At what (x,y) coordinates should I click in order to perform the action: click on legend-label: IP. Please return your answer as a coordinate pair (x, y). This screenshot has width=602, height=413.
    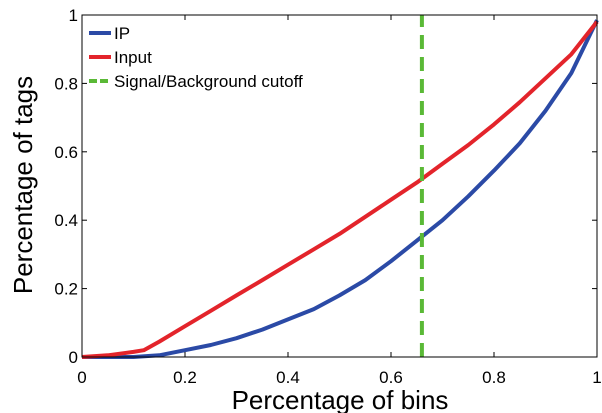
    Looking at the image, I should click on (122, 33).